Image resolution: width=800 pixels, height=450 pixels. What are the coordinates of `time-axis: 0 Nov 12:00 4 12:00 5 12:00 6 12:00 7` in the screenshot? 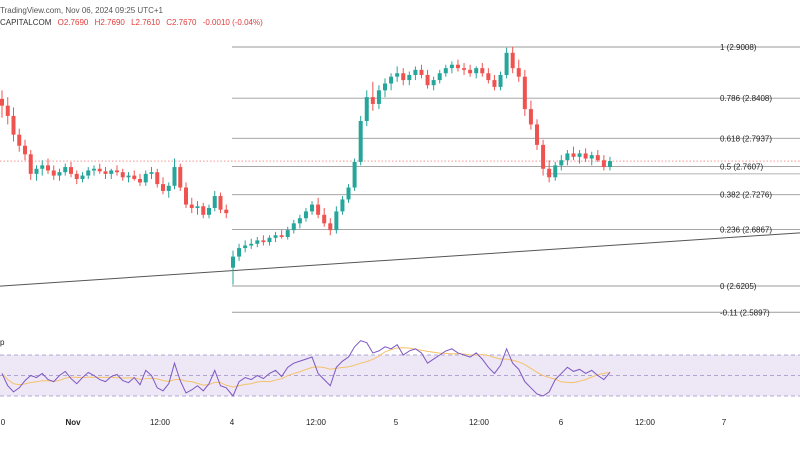 It's located at (364, 422).